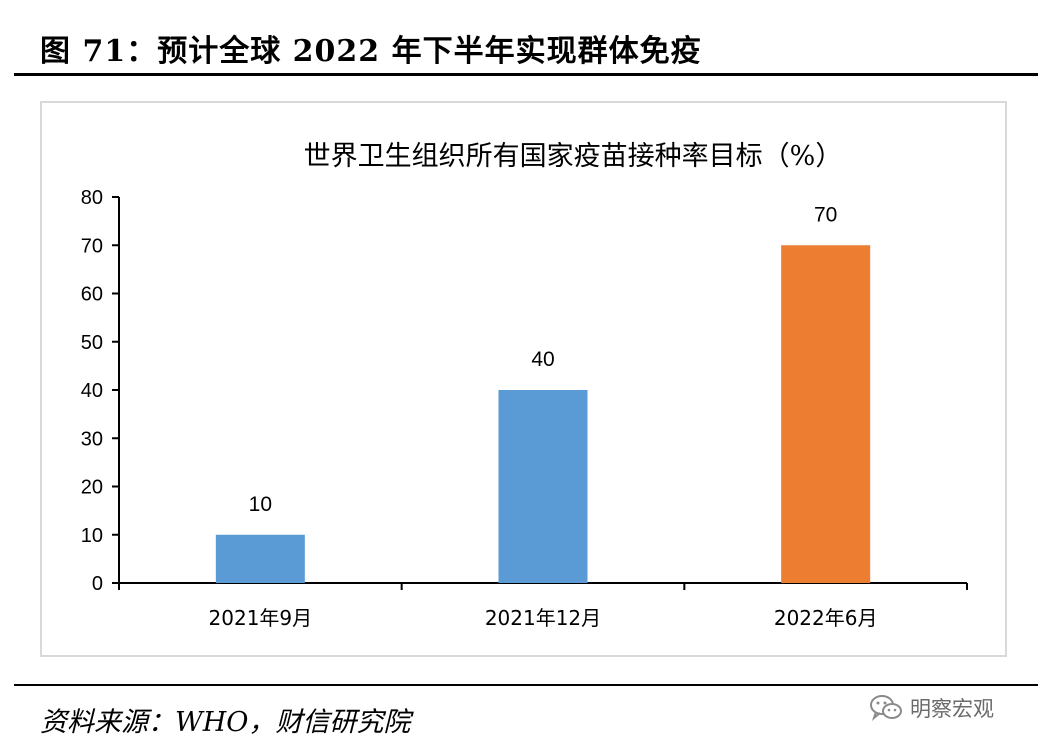 This screenshot has height=751, width=1047. What do you see at coordinates (92, 295) in the screenshot?
I see `y-tick-label: 60` at bounding box center [92, 295].